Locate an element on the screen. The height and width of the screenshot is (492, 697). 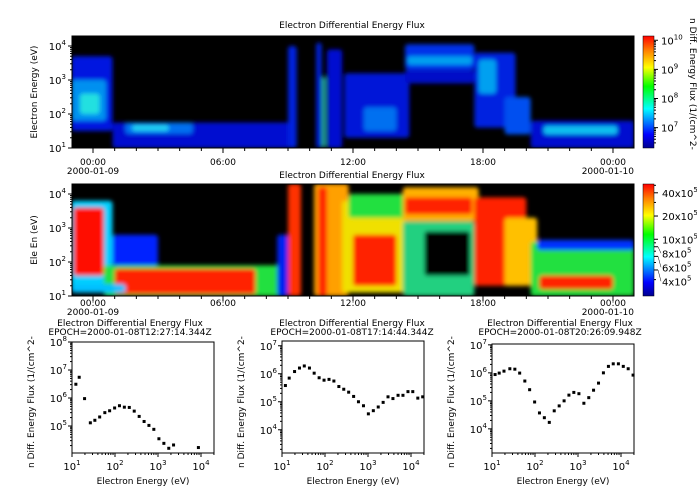
y-tick-label: 10⁷ is located at coordinates (478, 345).